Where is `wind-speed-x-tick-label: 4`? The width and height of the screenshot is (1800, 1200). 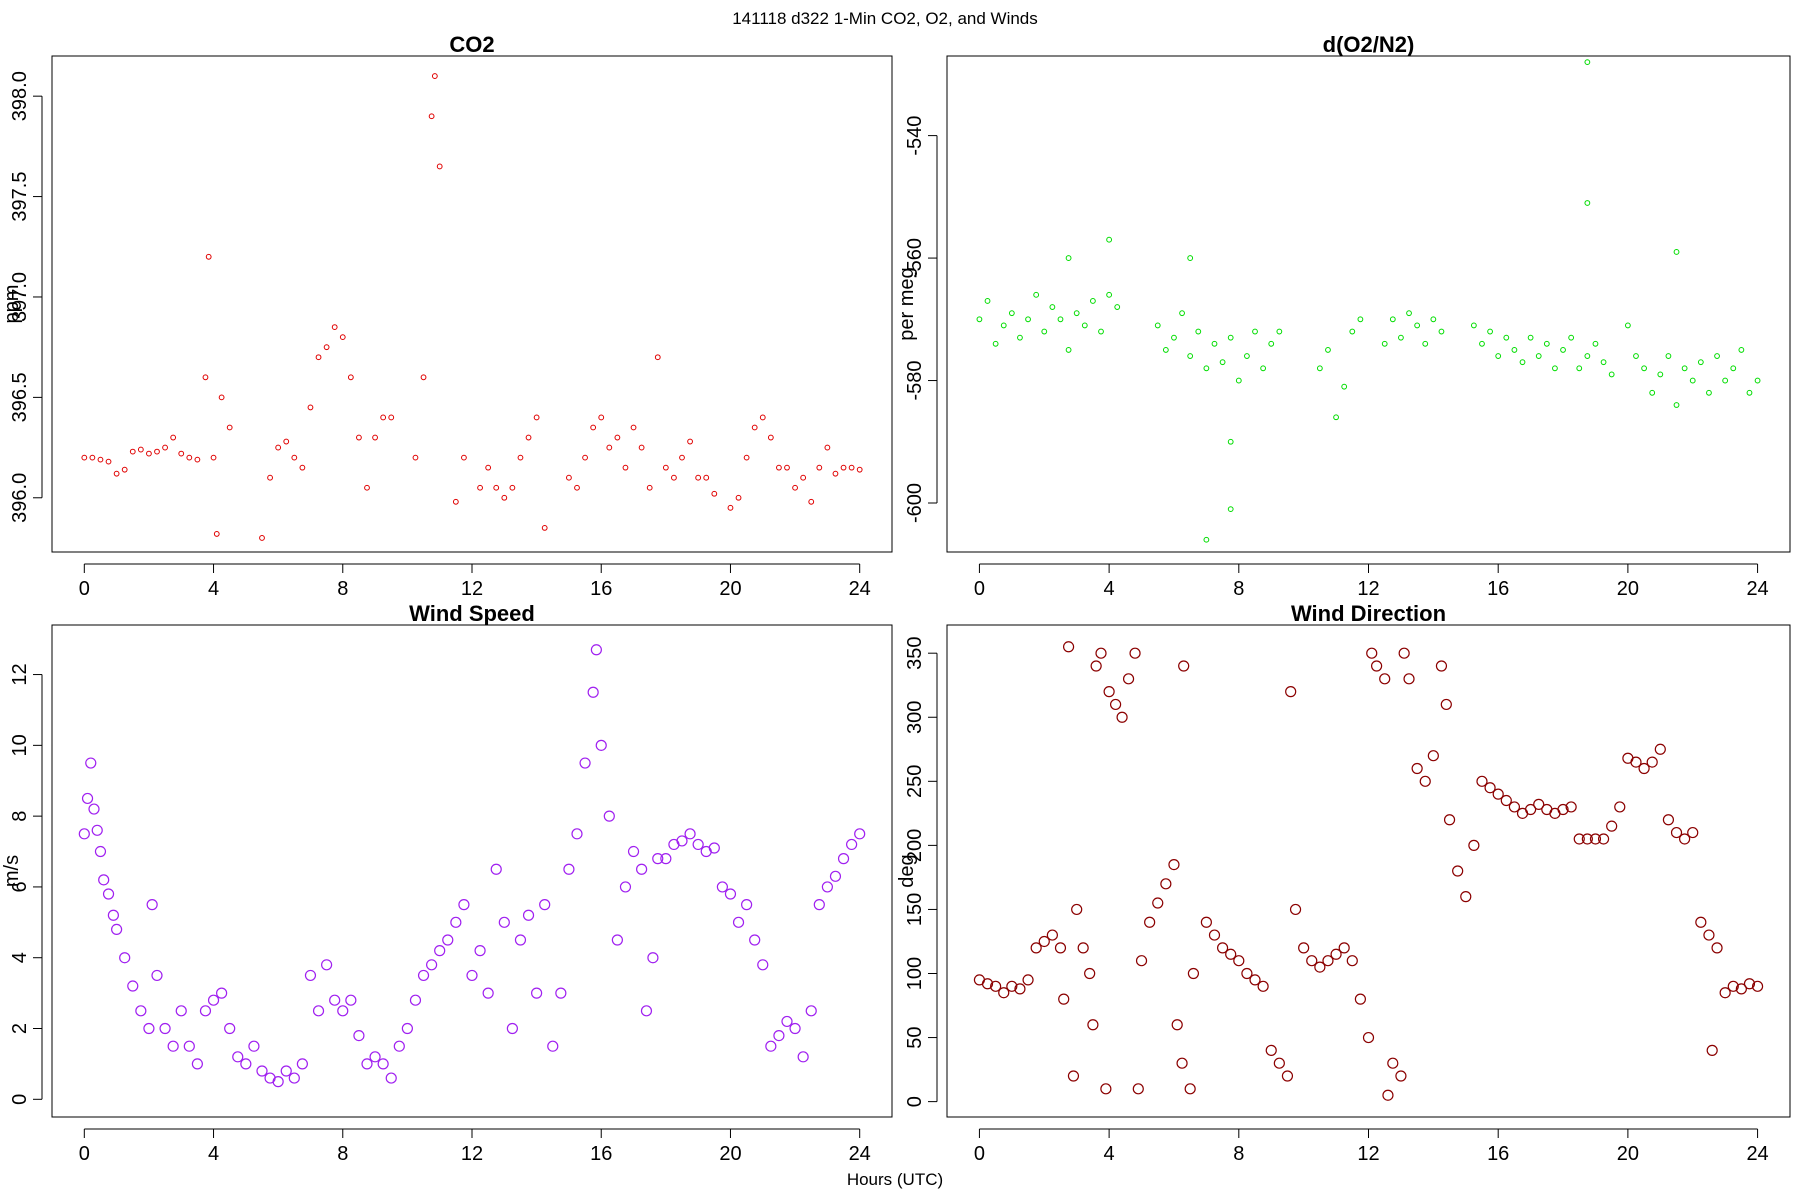
wind-speed-x-tick-label: 4 is located at coordinates (213, 1154).